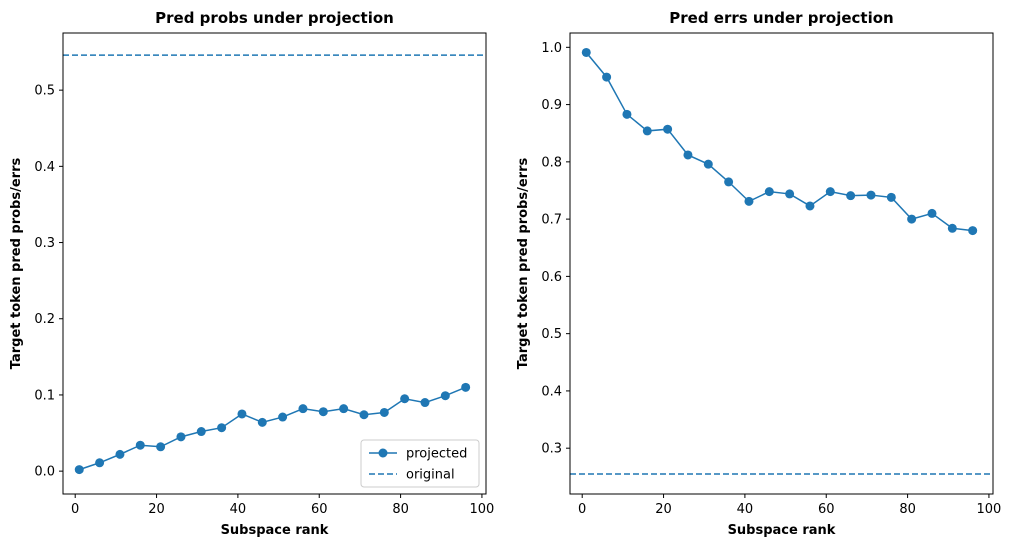 The height and width of the screenshot is (547, 1011). Describe the element at coordinates (551, 162) in the screenshot. I see `y-tick-label: 0.8` at that location.